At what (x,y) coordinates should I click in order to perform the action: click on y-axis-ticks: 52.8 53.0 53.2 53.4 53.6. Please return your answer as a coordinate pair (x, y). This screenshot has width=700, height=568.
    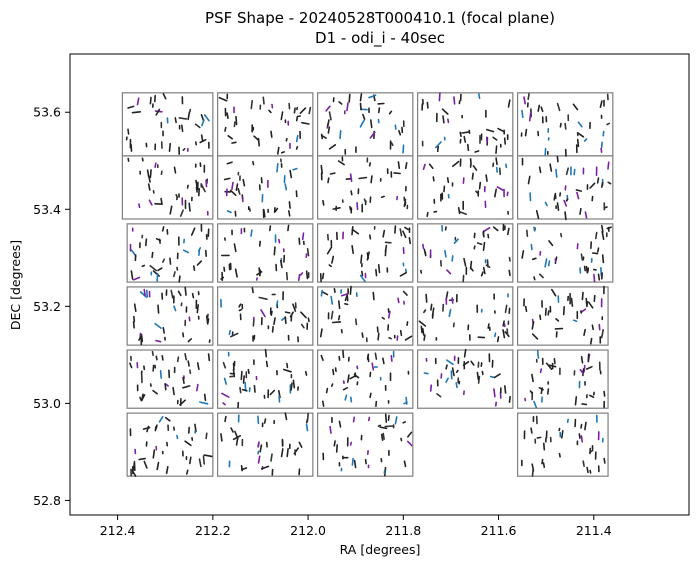
    Looking at the image, I should click on (51, 306).